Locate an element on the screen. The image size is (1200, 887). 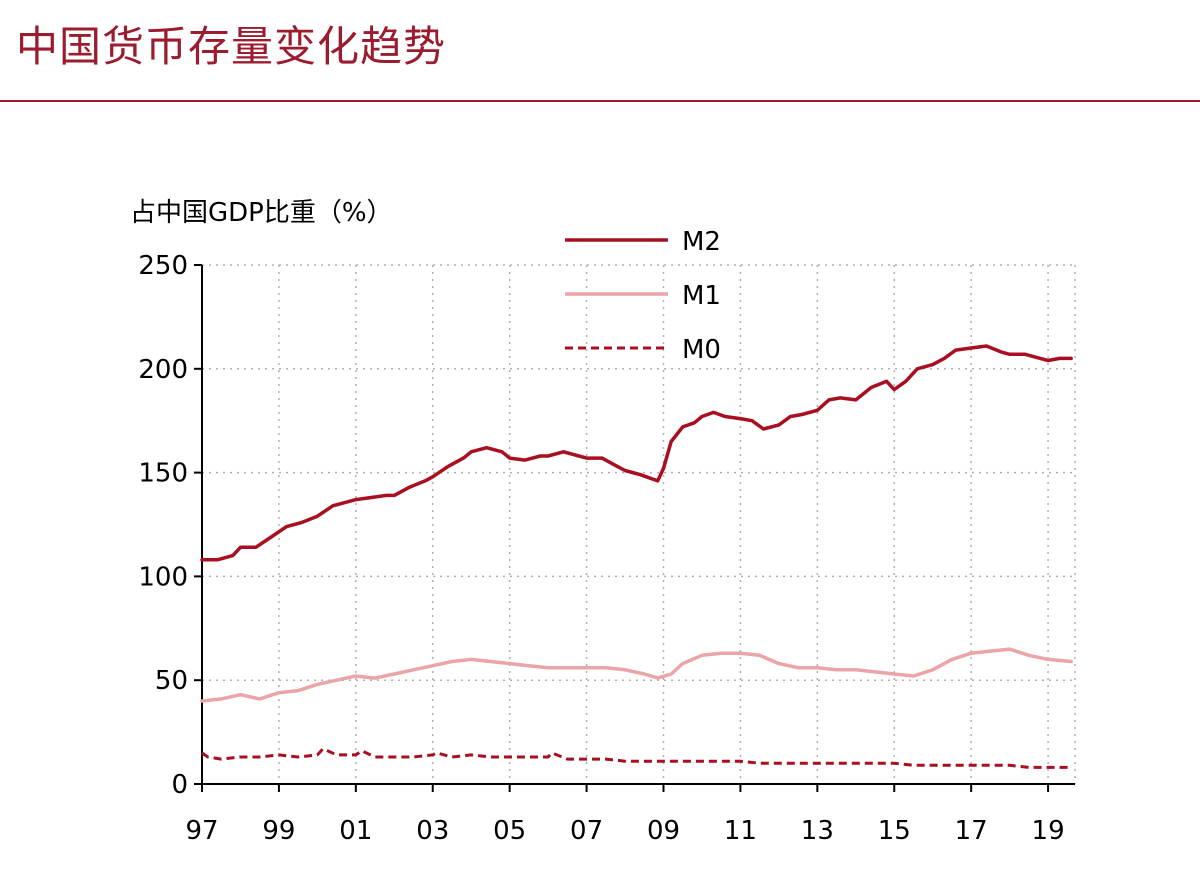
y-tick-label: 150 is located at coordinates (163, 474).